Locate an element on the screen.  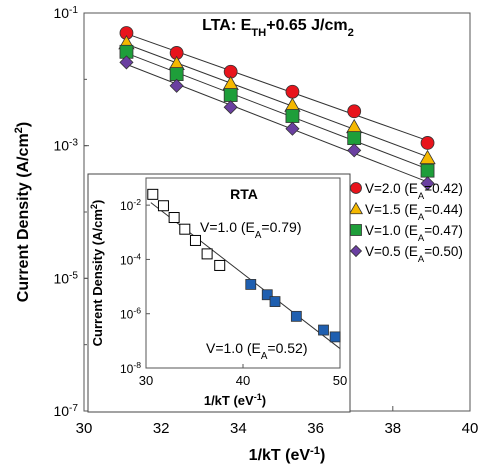
inset-x-tick-label: 40 is located at coordinates (243, 380).